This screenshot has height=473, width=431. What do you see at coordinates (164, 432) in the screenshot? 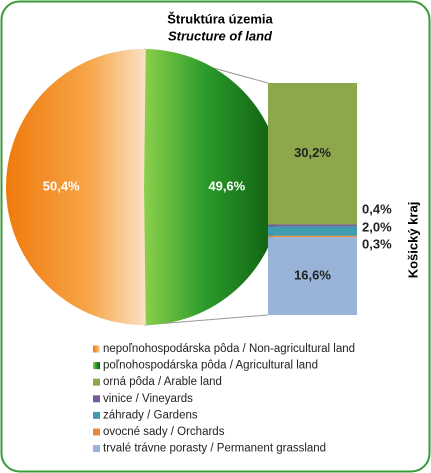
I see `legend-label: ovocné sady / Orchards` at bounding box center [164, 432].